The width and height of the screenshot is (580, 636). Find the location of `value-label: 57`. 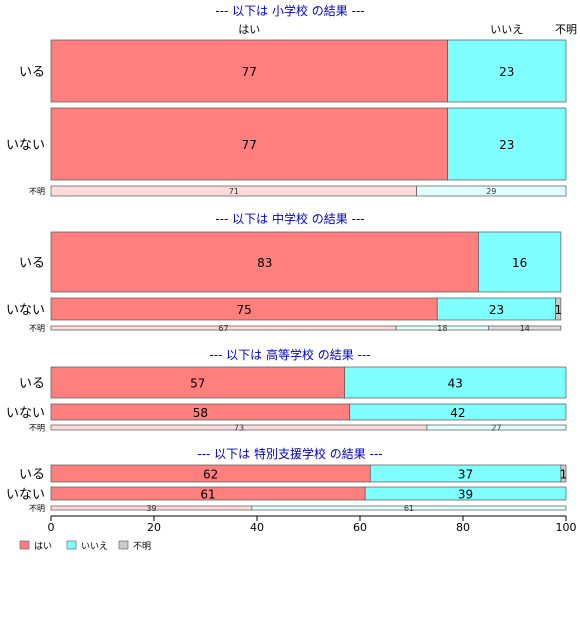

value-label: 57 is located at coordinates (197, 384).